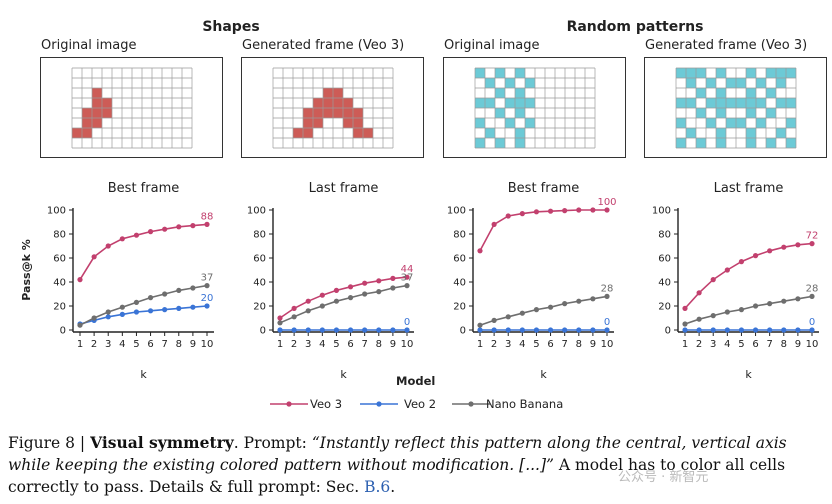 The height and width of the screenshot is (504, 832). I want to click on x-tick-label: 2, so click(294, 344).